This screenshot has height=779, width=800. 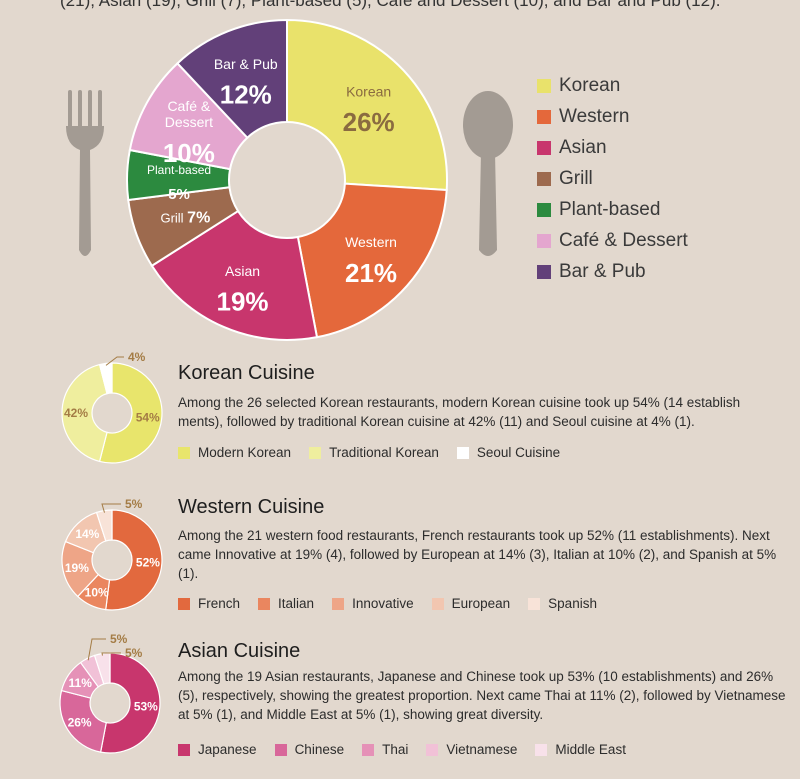 What do you see at coordinates (104, 525) in the screenshot?
I see `slice-spanish` at bounding box center [104, 525].